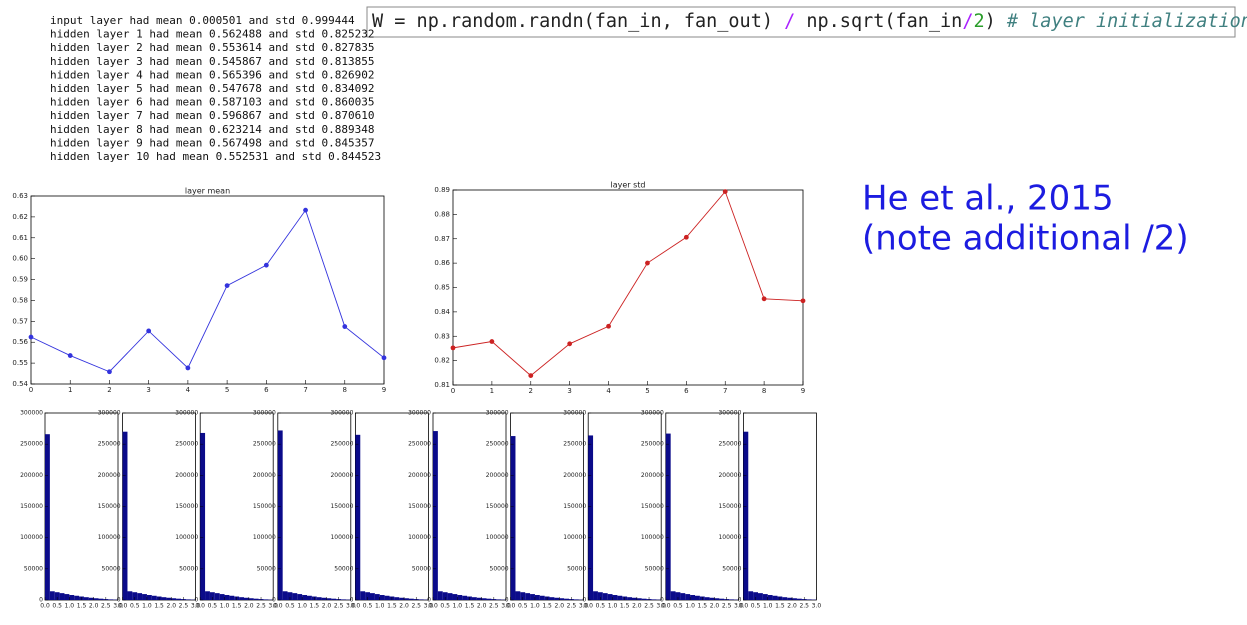 This screenshot has width=1247, height=625. Describe the element at coordinates (33, 568) in the screenshot. I see `y-tick-label: 50000` at that location.